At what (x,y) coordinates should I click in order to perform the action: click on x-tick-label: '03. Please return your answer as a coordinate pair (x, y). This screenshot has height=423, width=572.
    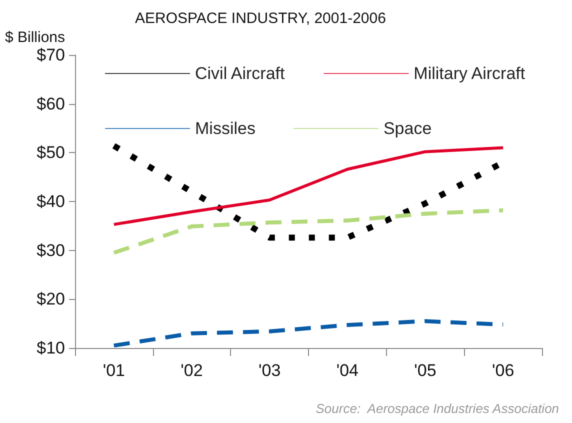
    Looking at the image, I should click on (269, 370).